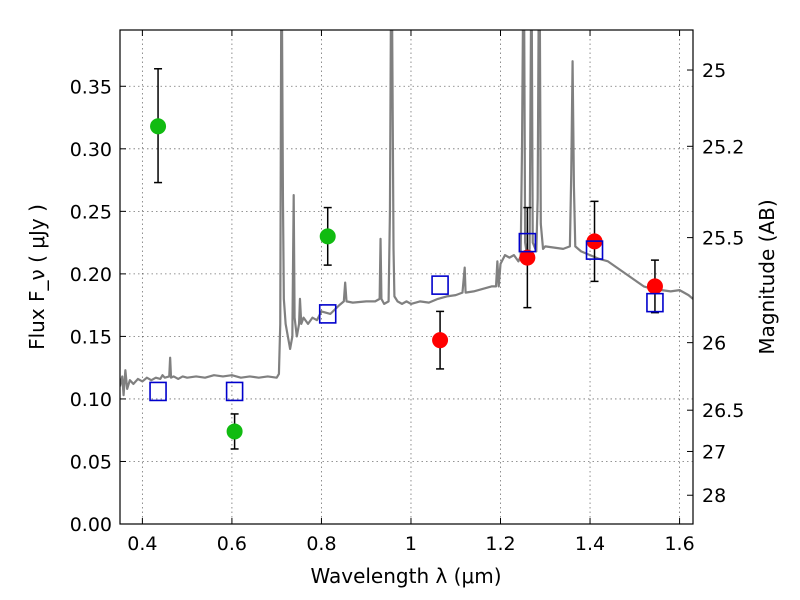  I want to click on x-axis-label: Wavelength λ (μm), so click(405, 576).